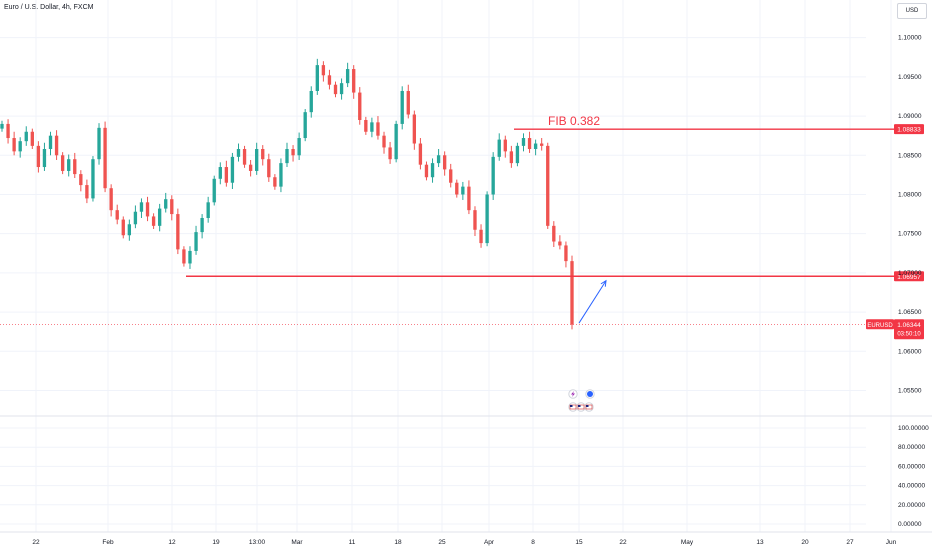  What do you see at coordinates (909, 329) in the screenshot?
I see `last-price-badge` at bounding box center [909, 329].